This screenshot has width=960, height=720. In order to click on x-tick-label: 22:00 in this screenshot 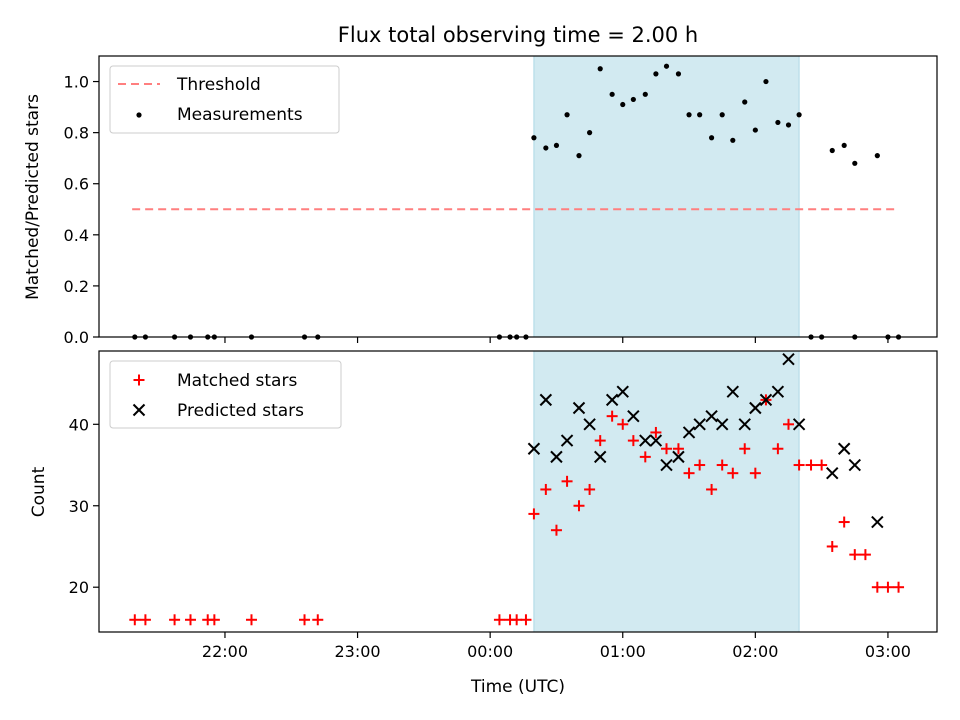, I will do `click(225, 651)`.